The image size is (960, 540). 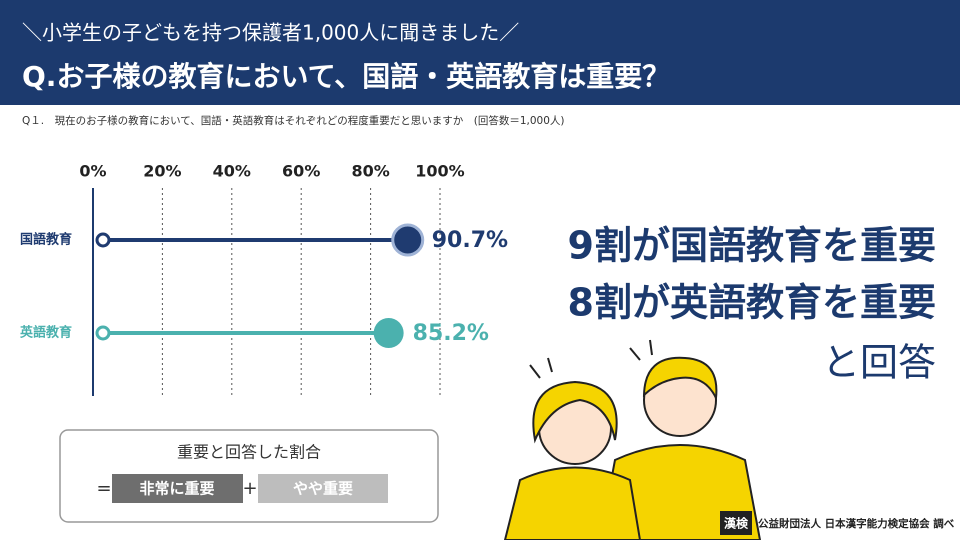 What do you see at coordinates (632, 439) in the screenshot?
I see `illustration` at bounding box center [632, 439].